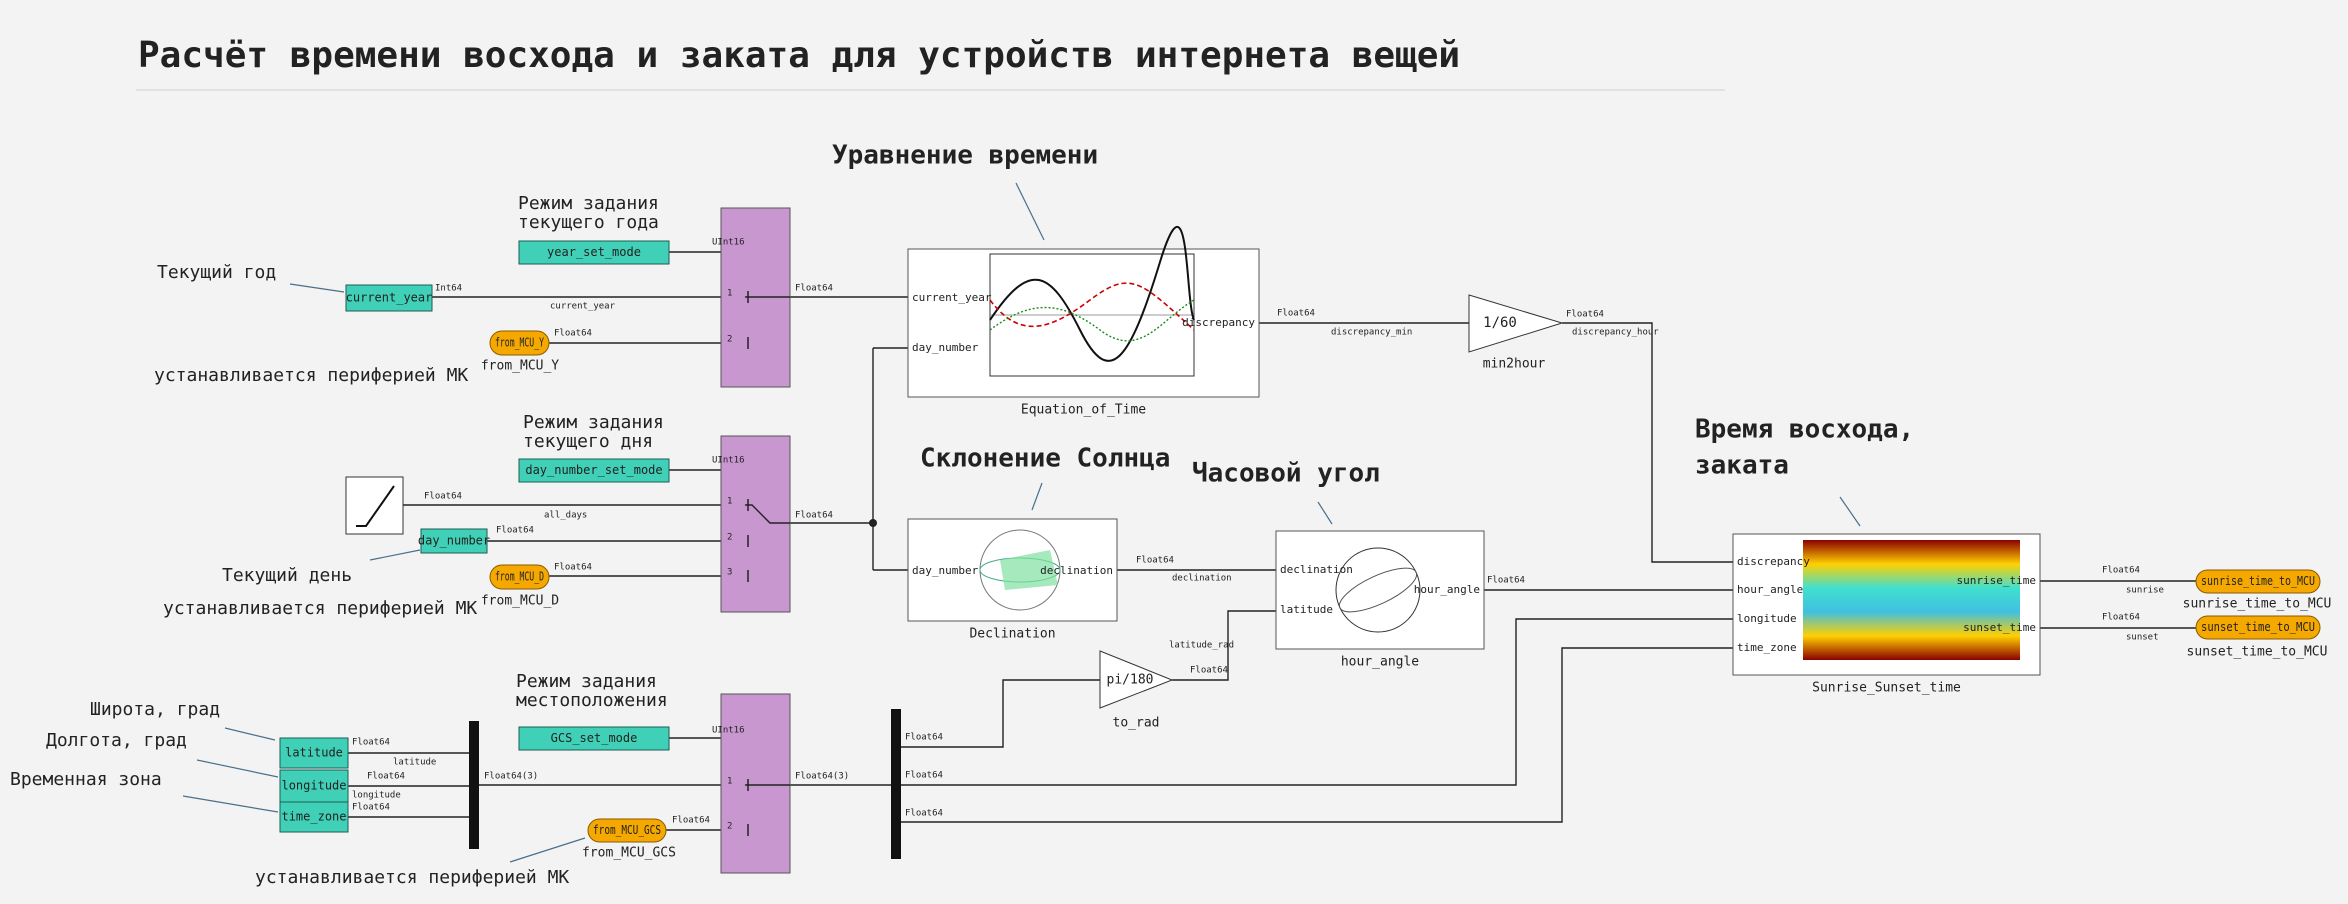  Describe the element at coordinates (375, 506) in the screenshot. I see `ramp-icon` at that location.